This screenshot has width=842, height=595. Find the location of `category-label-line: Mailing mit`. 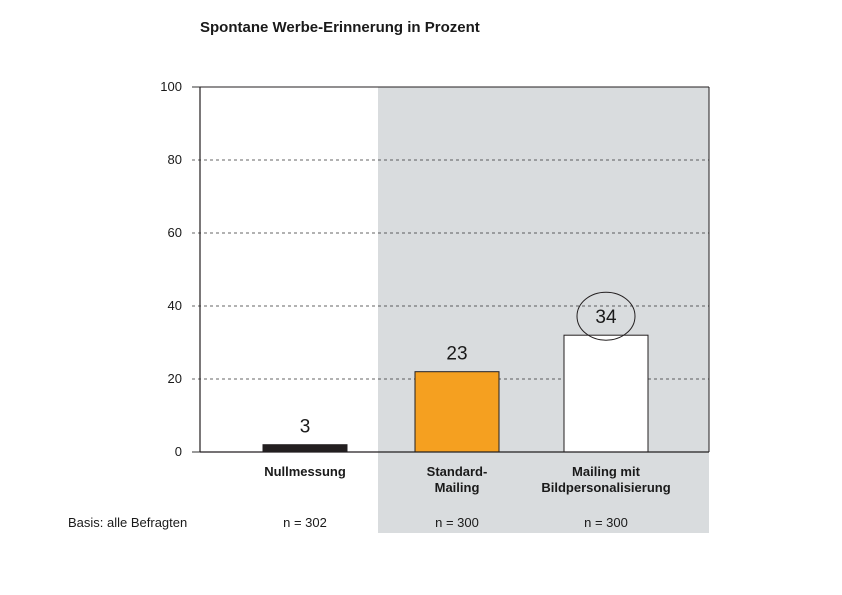

category-label-line: Mailing mit is located at coordinates (606, 471).